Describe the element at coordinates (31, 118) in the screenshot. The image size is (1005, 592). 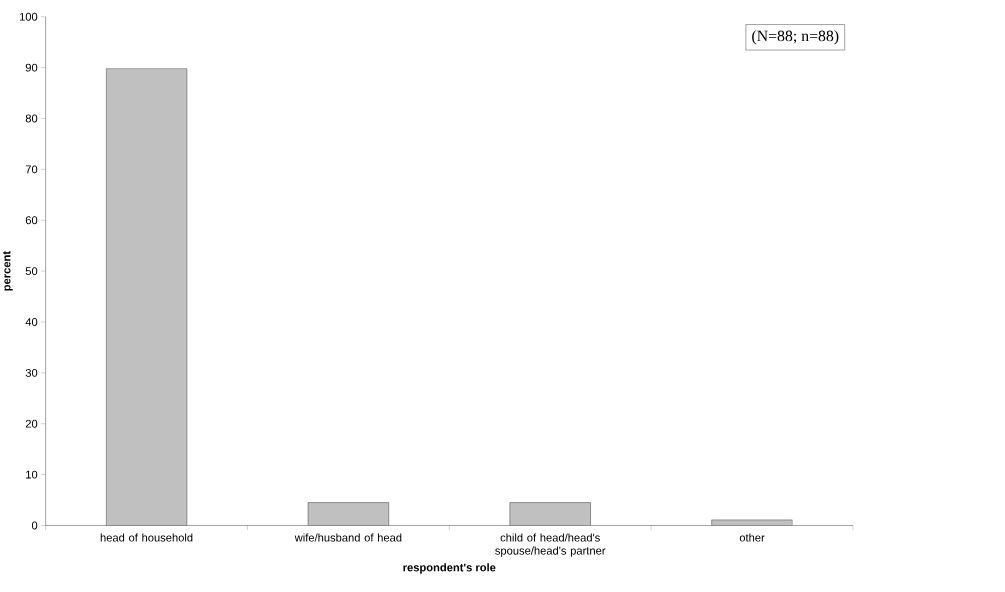
I see `y-tick-label: 80` at that location.